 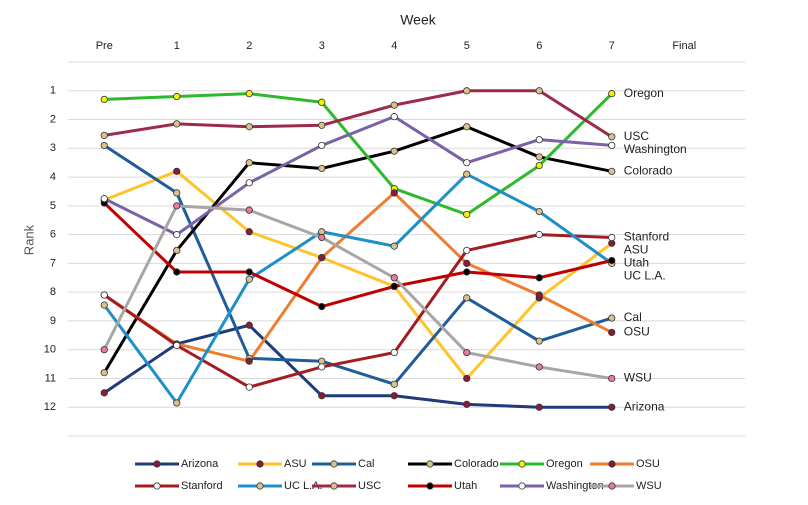 What do you see at coordinates (28, 239) in the screenshot?
I see `y-axis-title: Rank` at bounding box center [28, 239].